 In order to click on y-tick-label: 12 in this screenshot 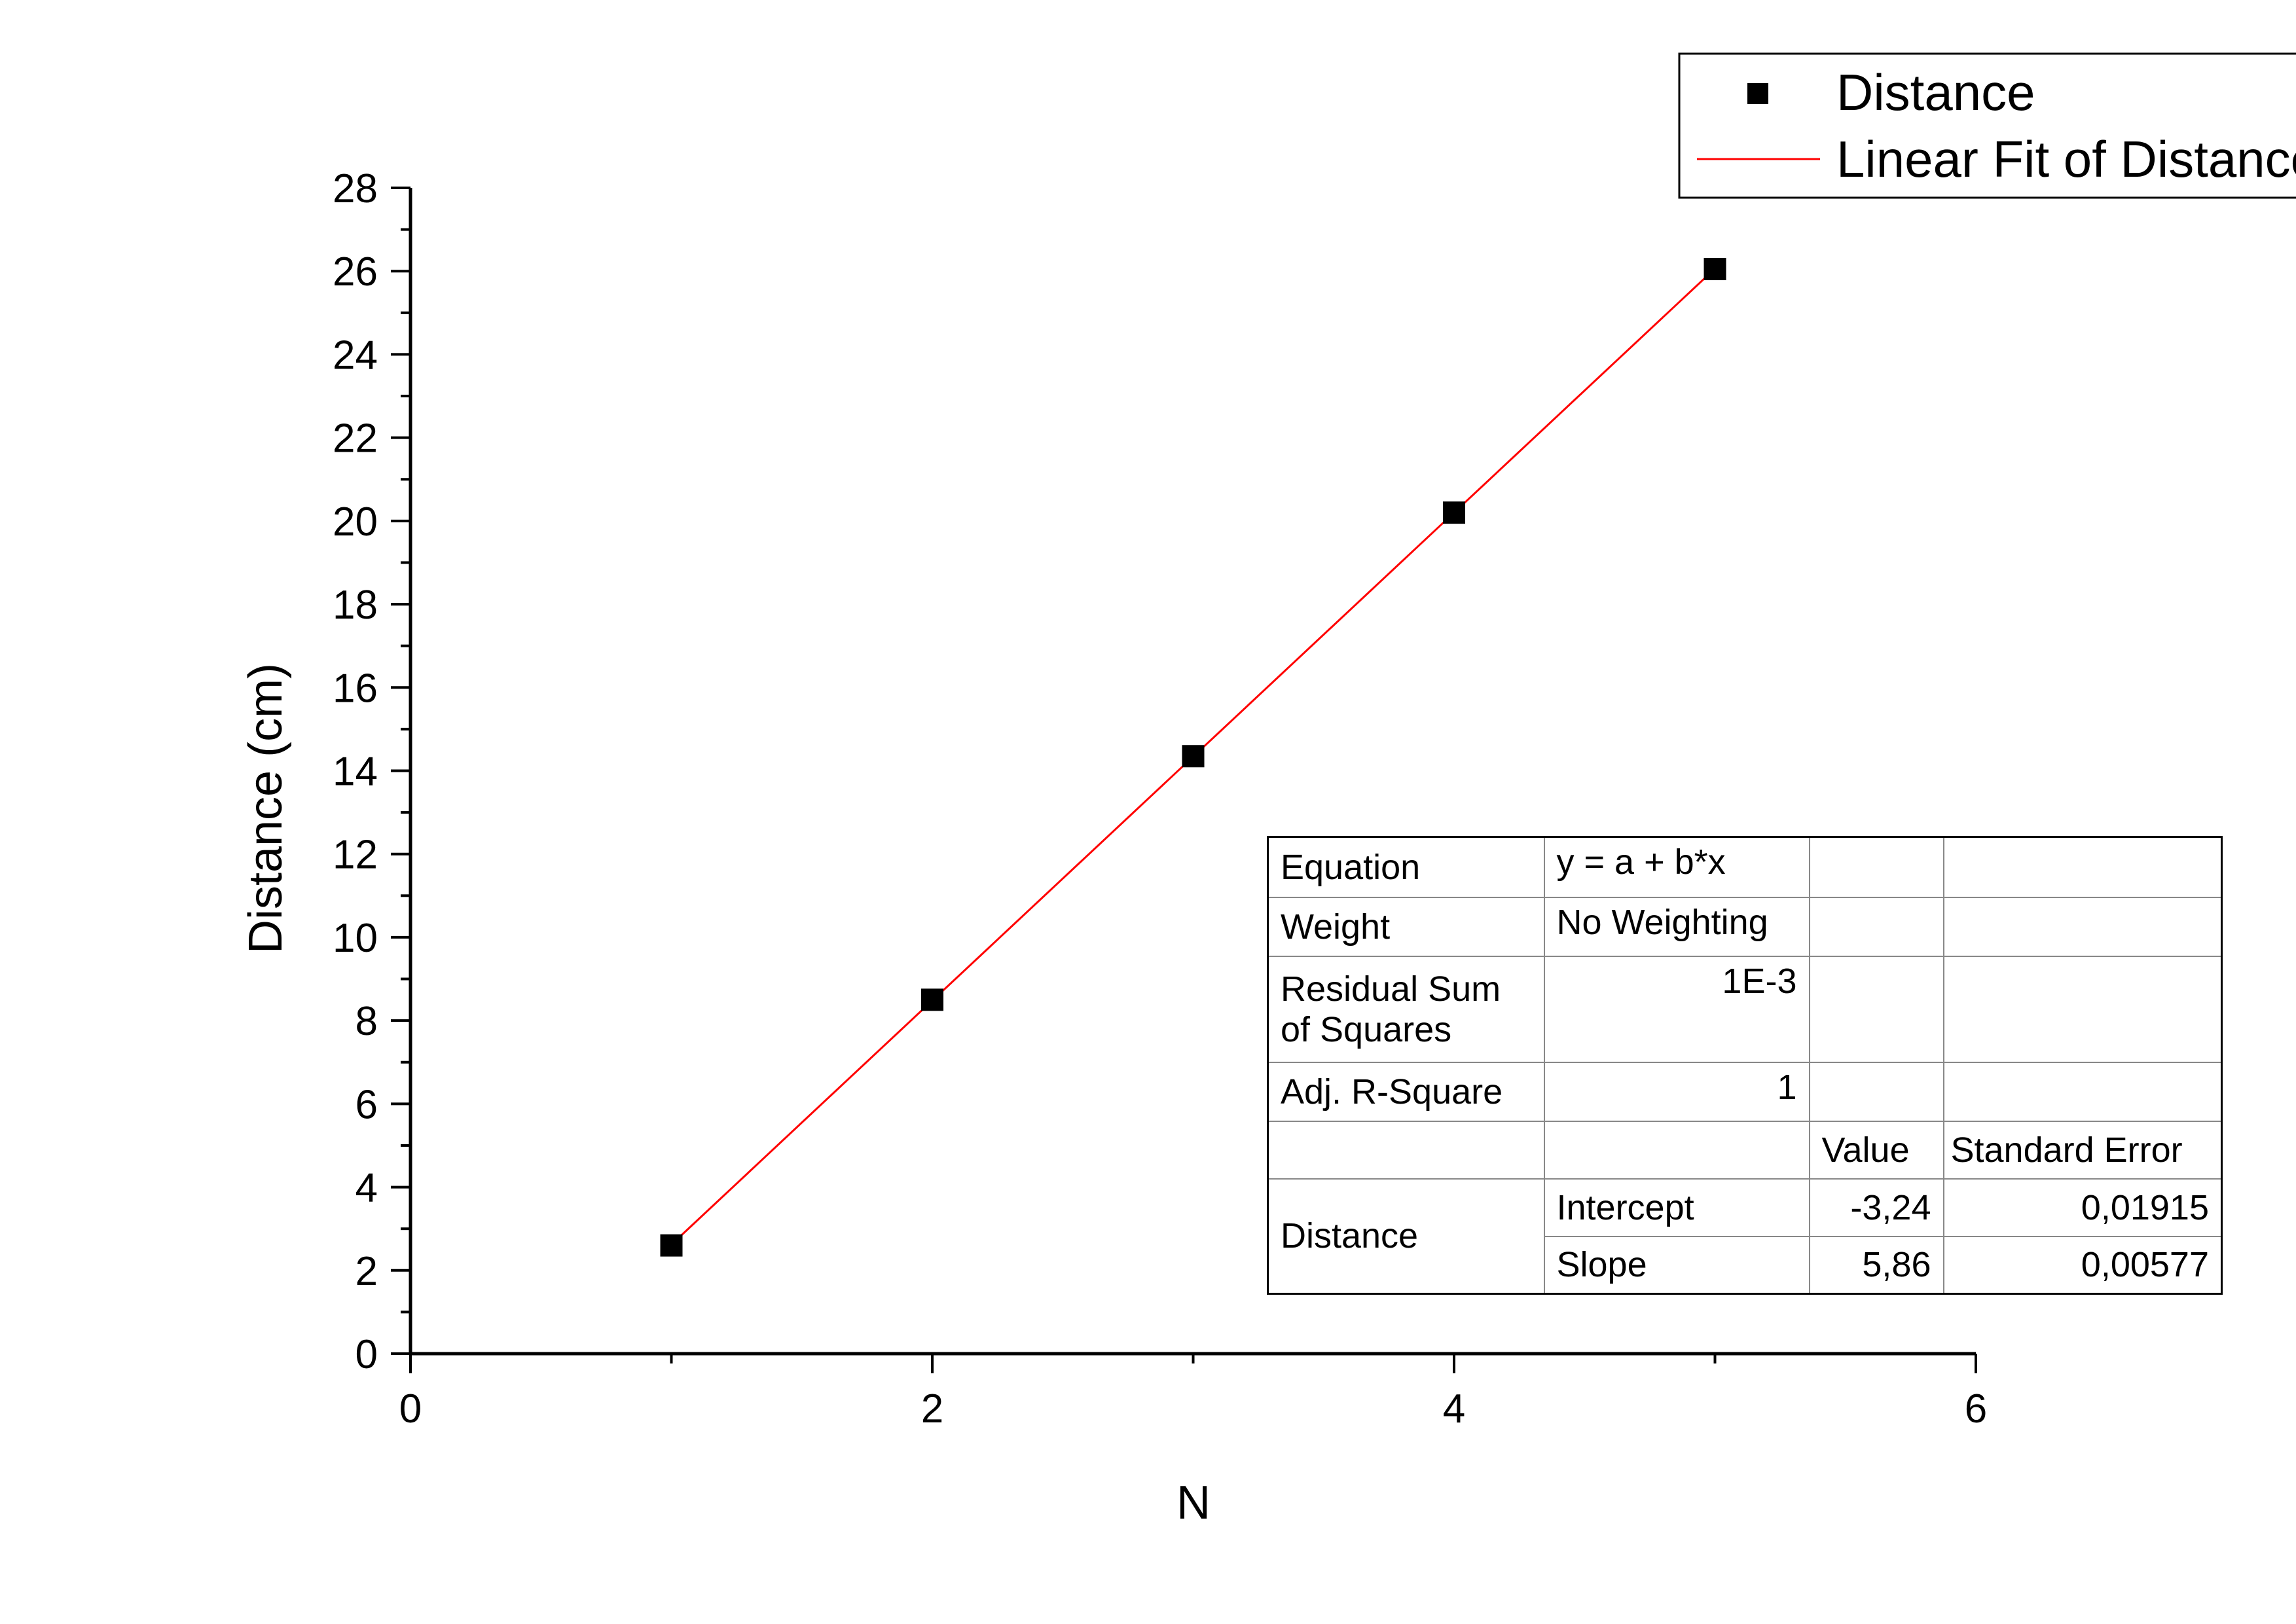, I will do `click(355, 855)`.